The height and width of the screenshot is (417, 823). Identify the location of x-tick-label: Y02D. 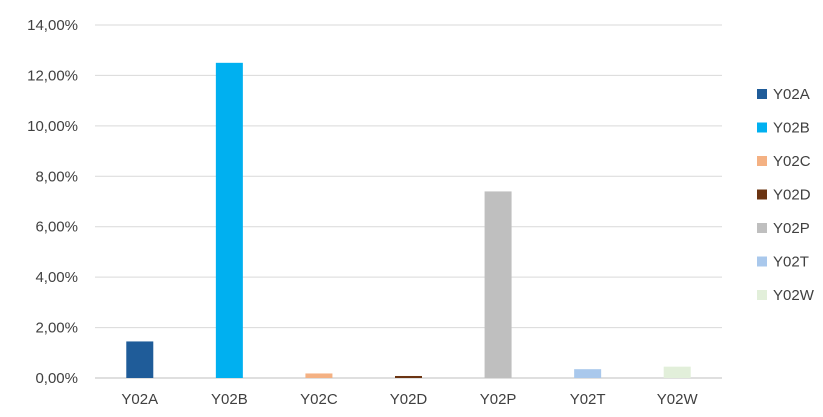
(409, 399).